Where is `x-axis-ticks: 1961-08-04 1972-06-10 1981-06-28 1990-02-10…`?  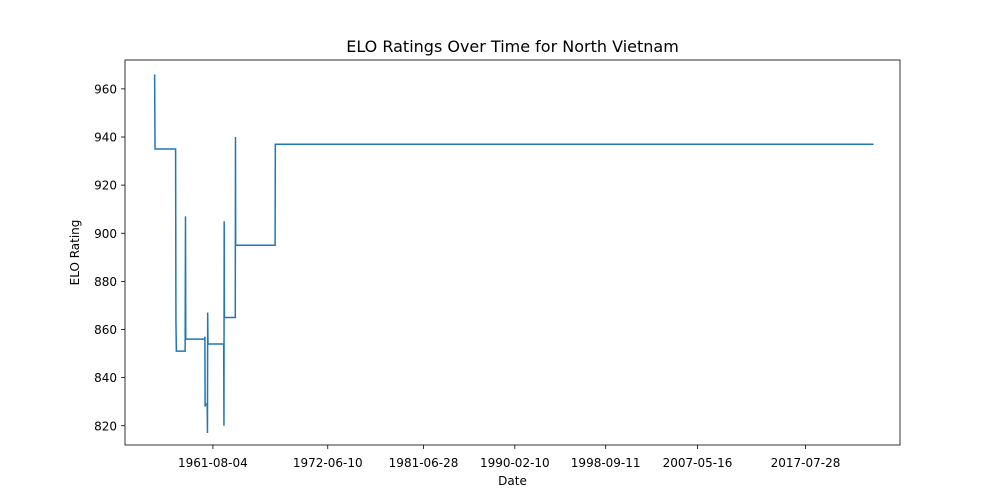
x-axis-ticks: 1961-08-04 1972-06-10 1981-06-28 1990-02-10… is located at coordinates (509, 457).